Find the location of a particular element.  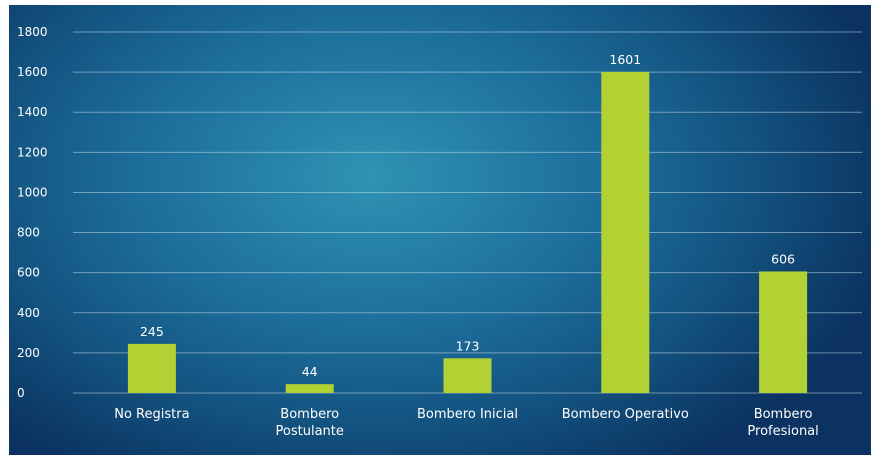

x-category-label: Bombero Operativo is located at coordinates (625, 414).